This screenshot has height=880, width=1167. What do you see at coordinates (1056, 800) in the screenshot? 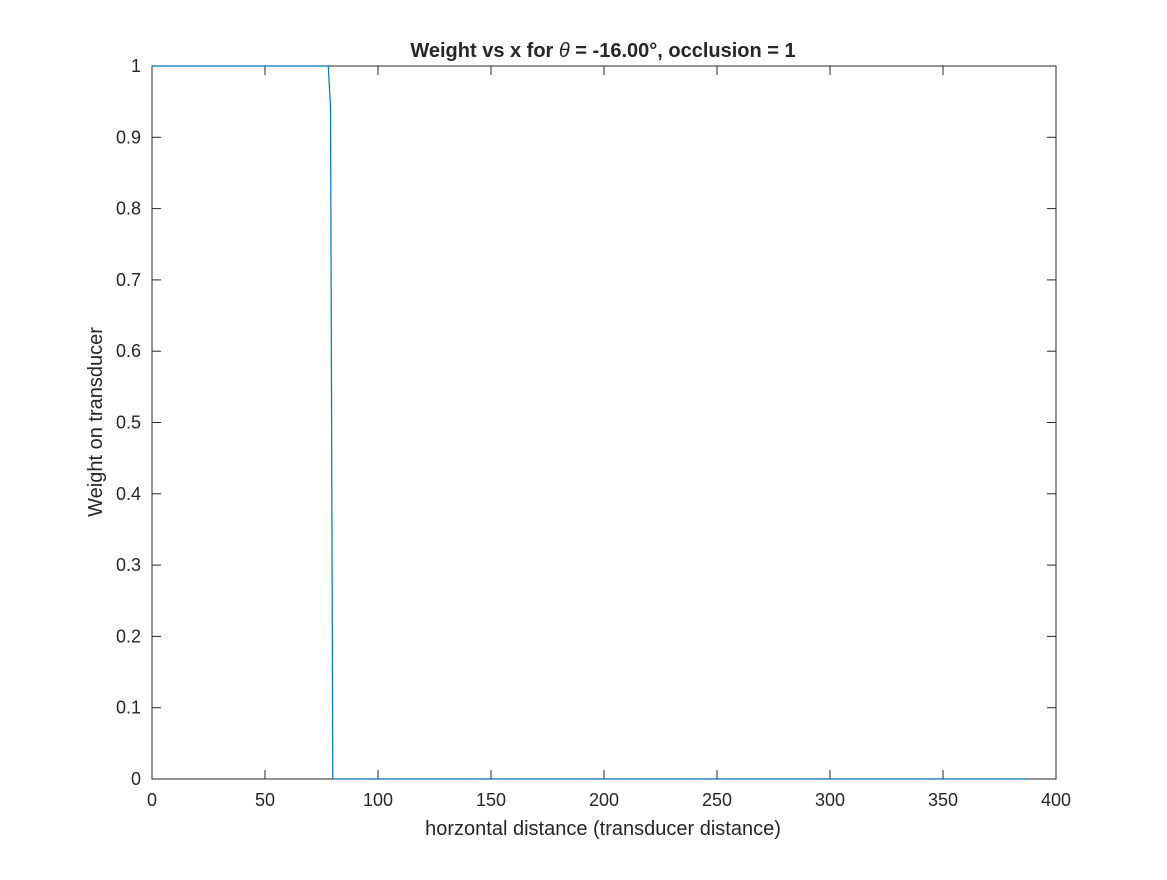
I see `x-tick-label: 400` at bounding box center [1056, 800].